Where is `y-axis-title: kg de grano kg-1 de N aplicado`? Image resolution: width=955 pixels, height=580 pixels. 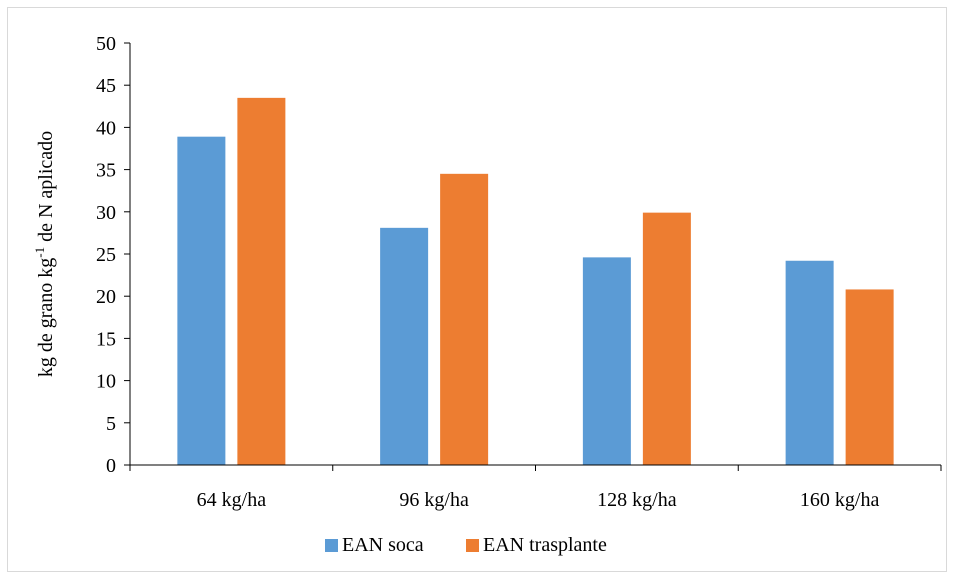
y-axis-title: kg de grano kg-1 de N aplicado is located at coordinates (44, 254).